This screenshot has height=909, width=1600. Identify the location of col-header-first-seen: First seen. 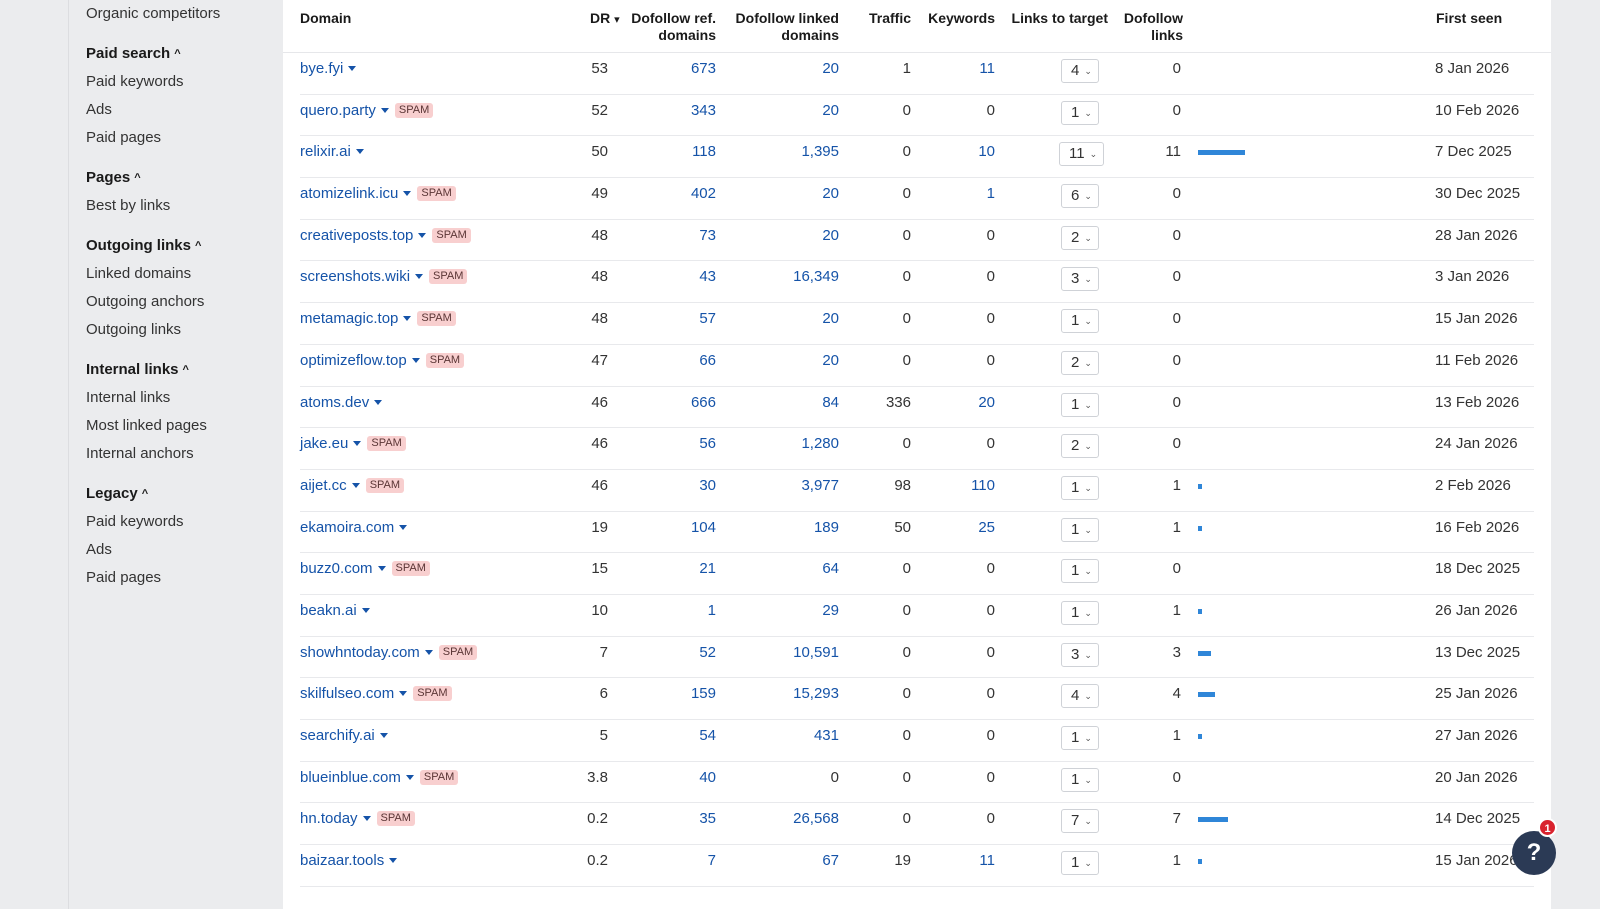
(1469, 18).